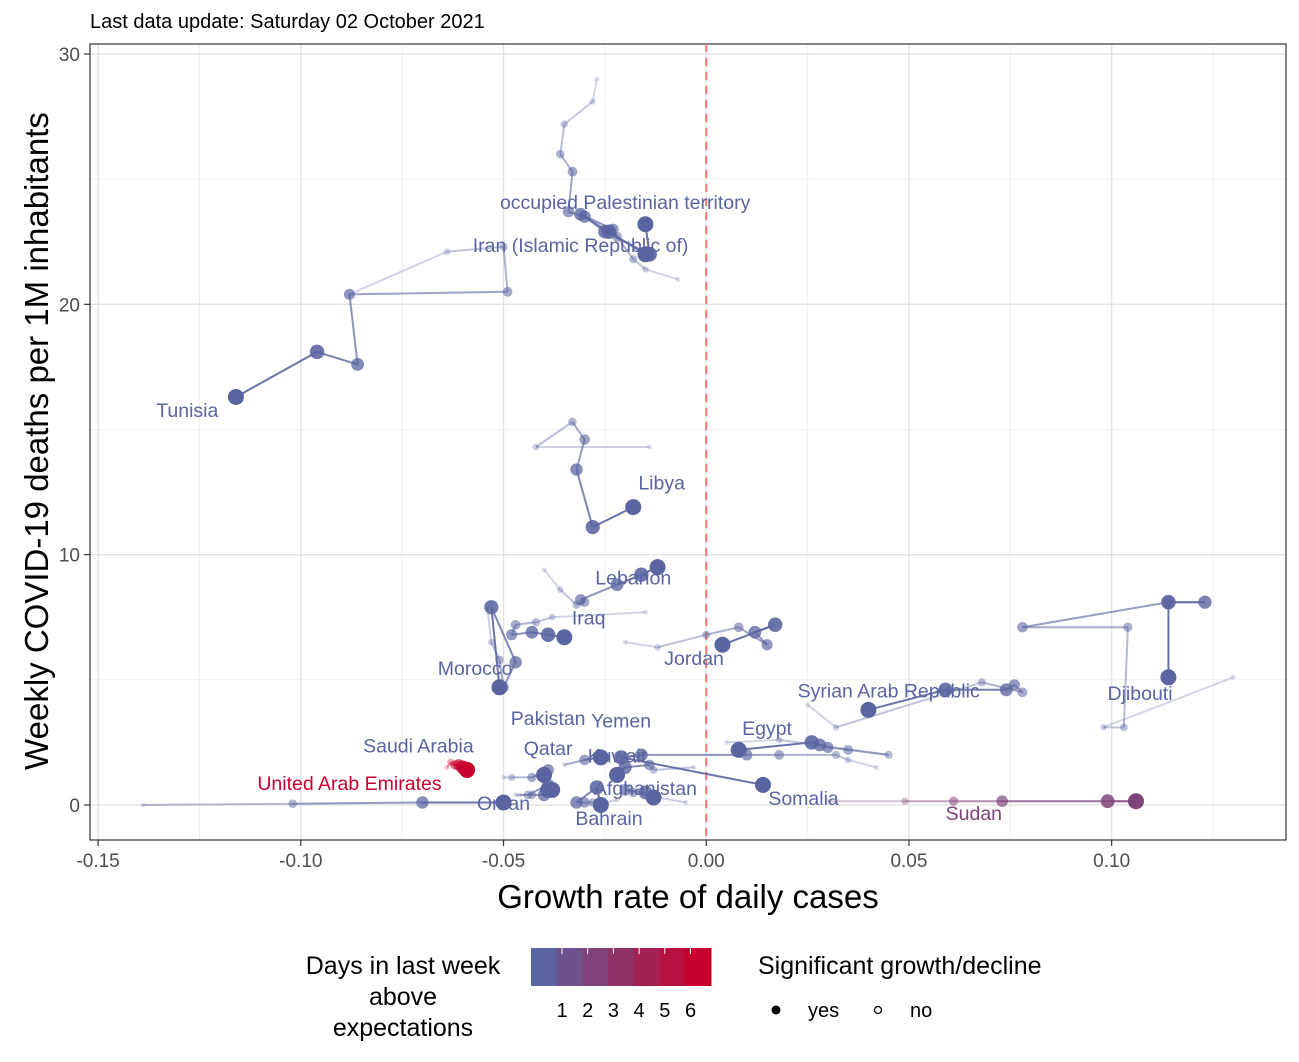 The image size is (1299, 1062). I want to click on country-label: Yemen, so click(621, 721).